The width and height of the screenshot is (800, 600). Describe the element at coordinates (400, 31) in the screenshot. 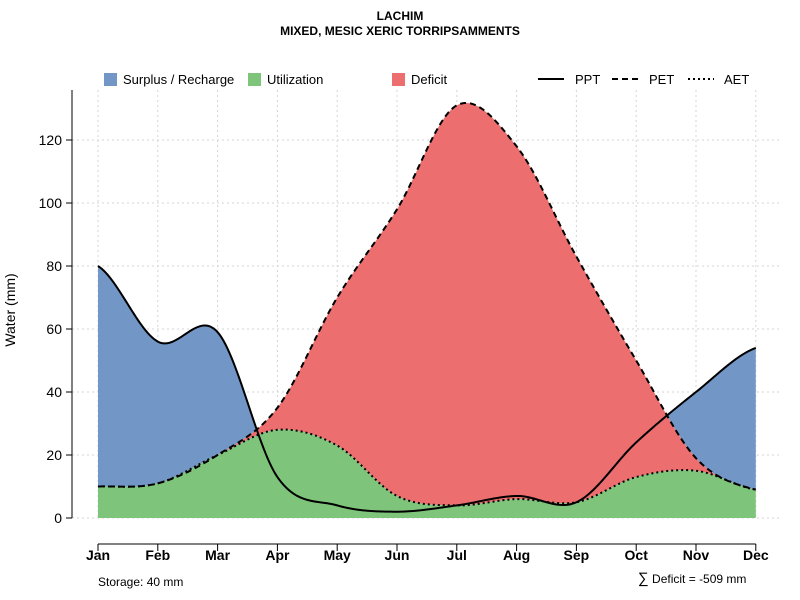

I see `chart-subtitle: MIXED, MESIC XERIC TORRIPSAMMENTS` at that location.